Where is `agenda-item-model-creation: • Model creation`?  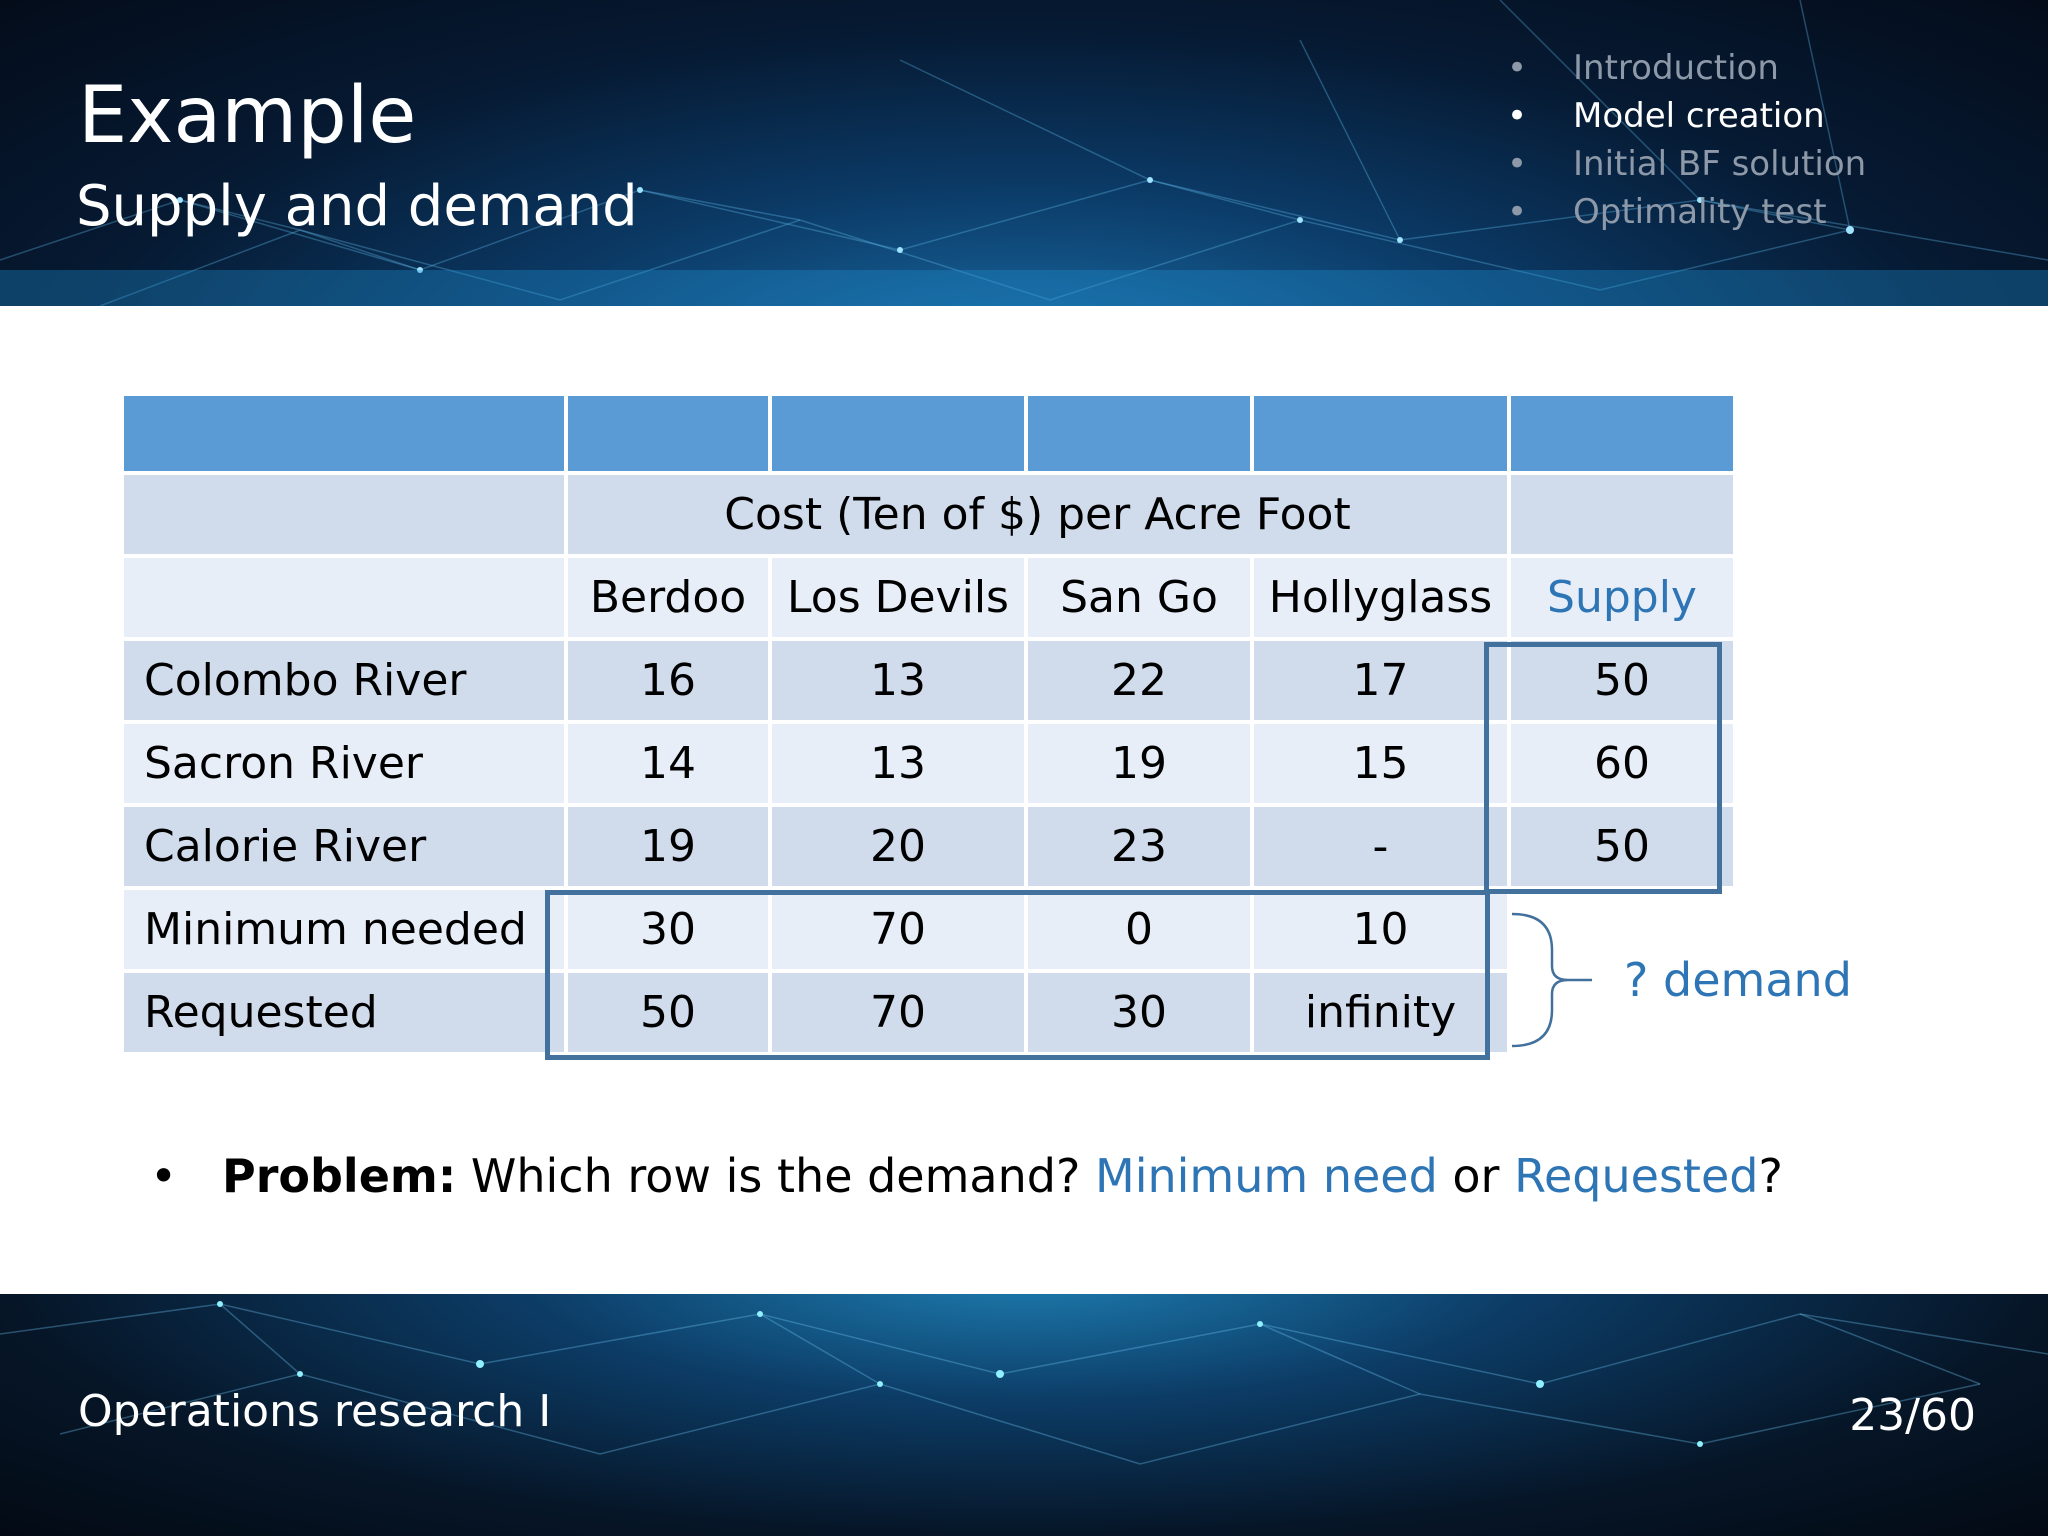 agenda-item-model-creation: • Model creation is located at coordinates (1685, 116).